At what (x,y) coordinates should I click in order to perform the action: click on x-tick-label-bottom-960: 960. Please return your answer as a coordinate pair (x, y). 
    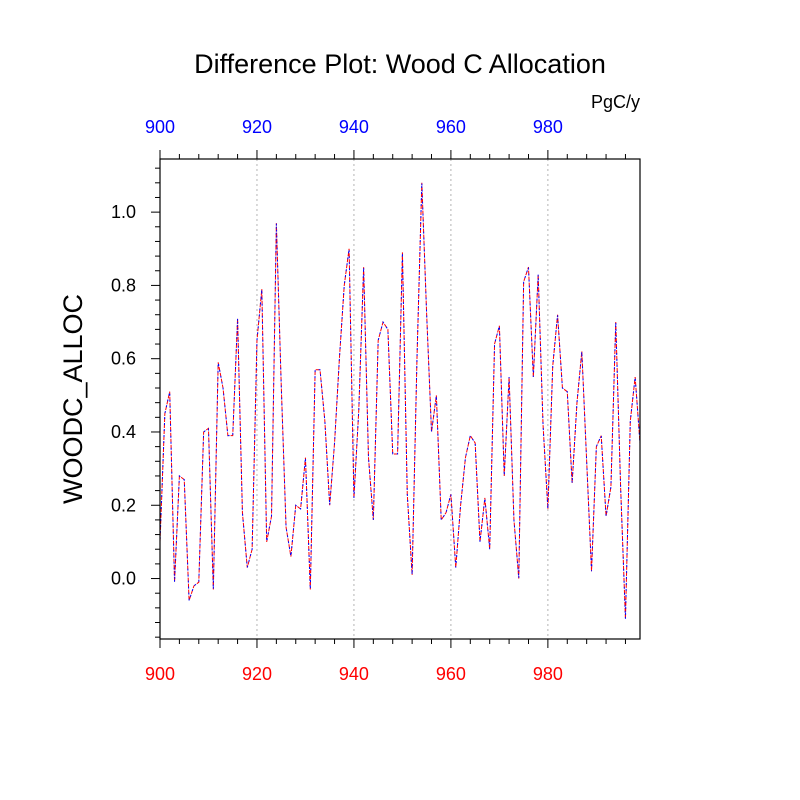
    Looking at the image, I should click on (451, 674).